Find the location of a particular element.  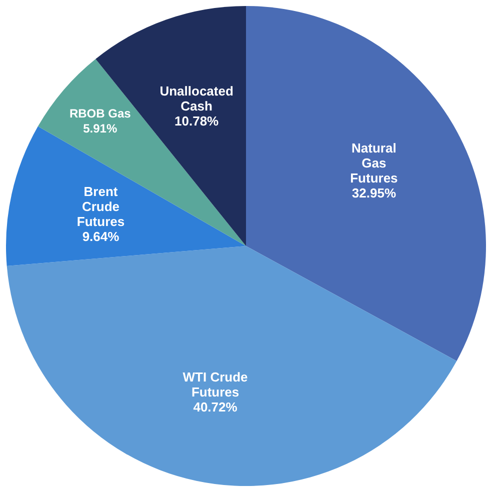

data-label: 32.95% is located at coordinates (374, 192).